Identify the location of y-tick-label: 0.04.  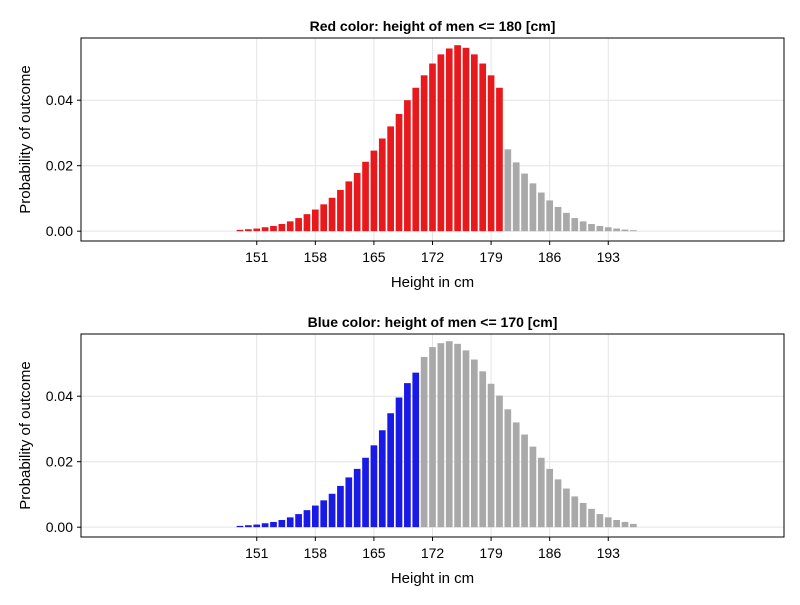
(59, 396).